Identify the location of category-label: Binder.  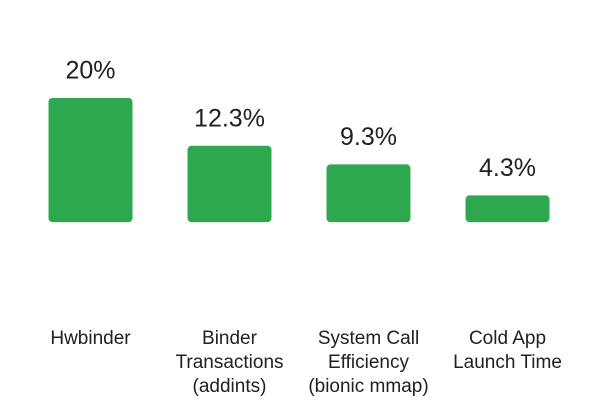
(230, 338).